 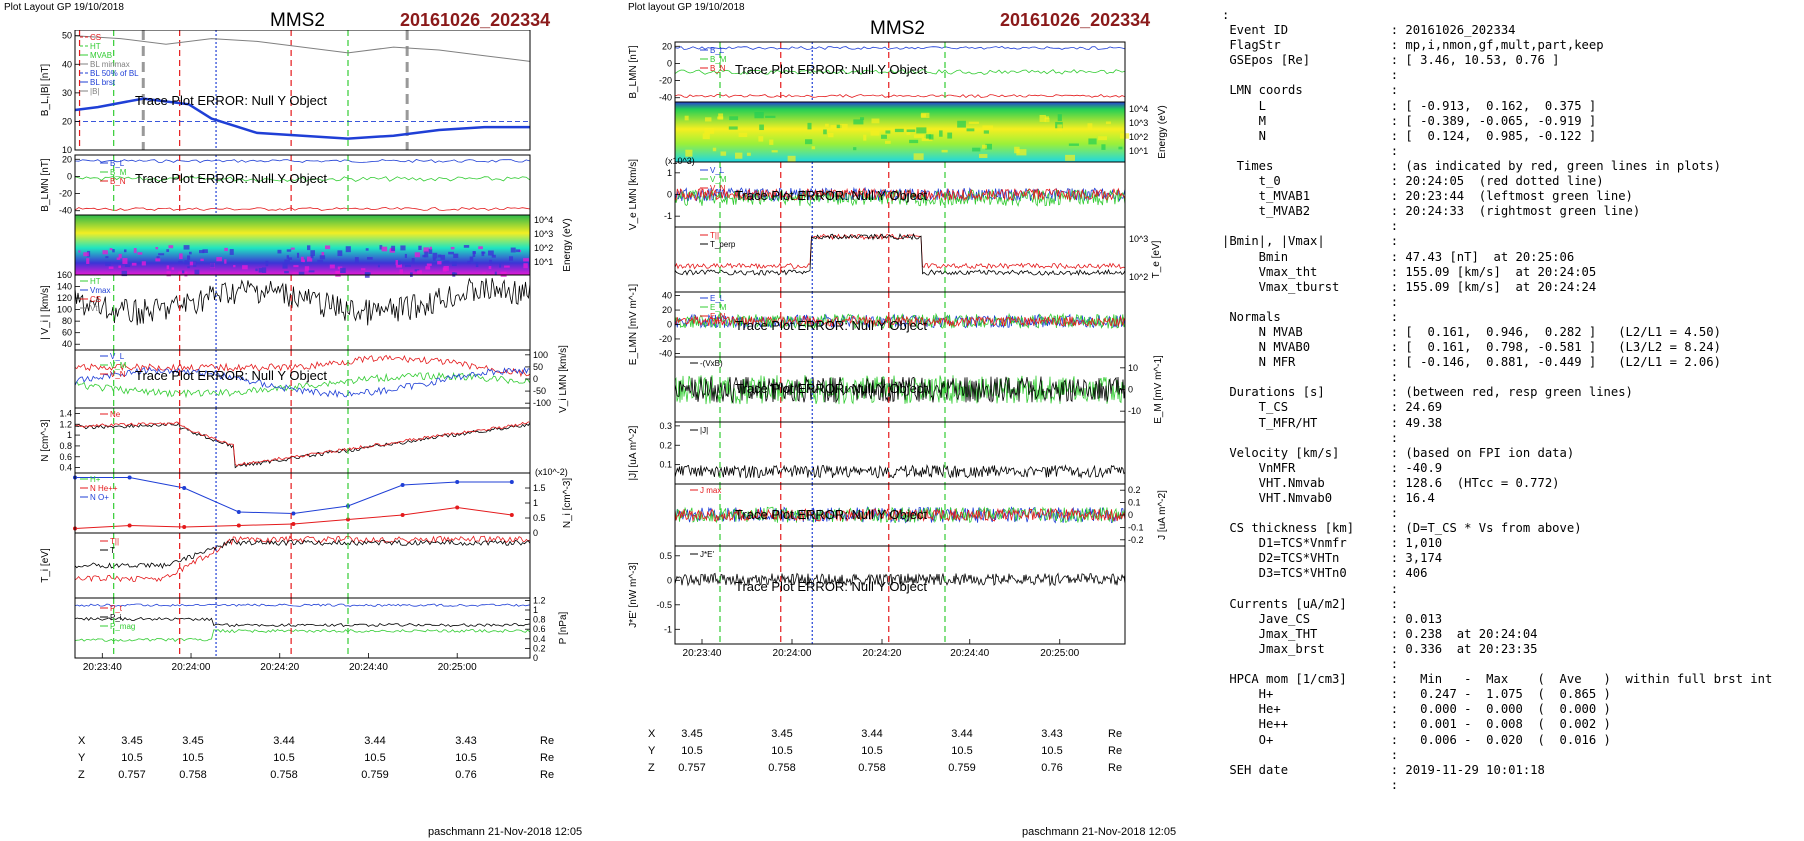 I want to click on y-tick-label: 0, so click(x=535, y=533).